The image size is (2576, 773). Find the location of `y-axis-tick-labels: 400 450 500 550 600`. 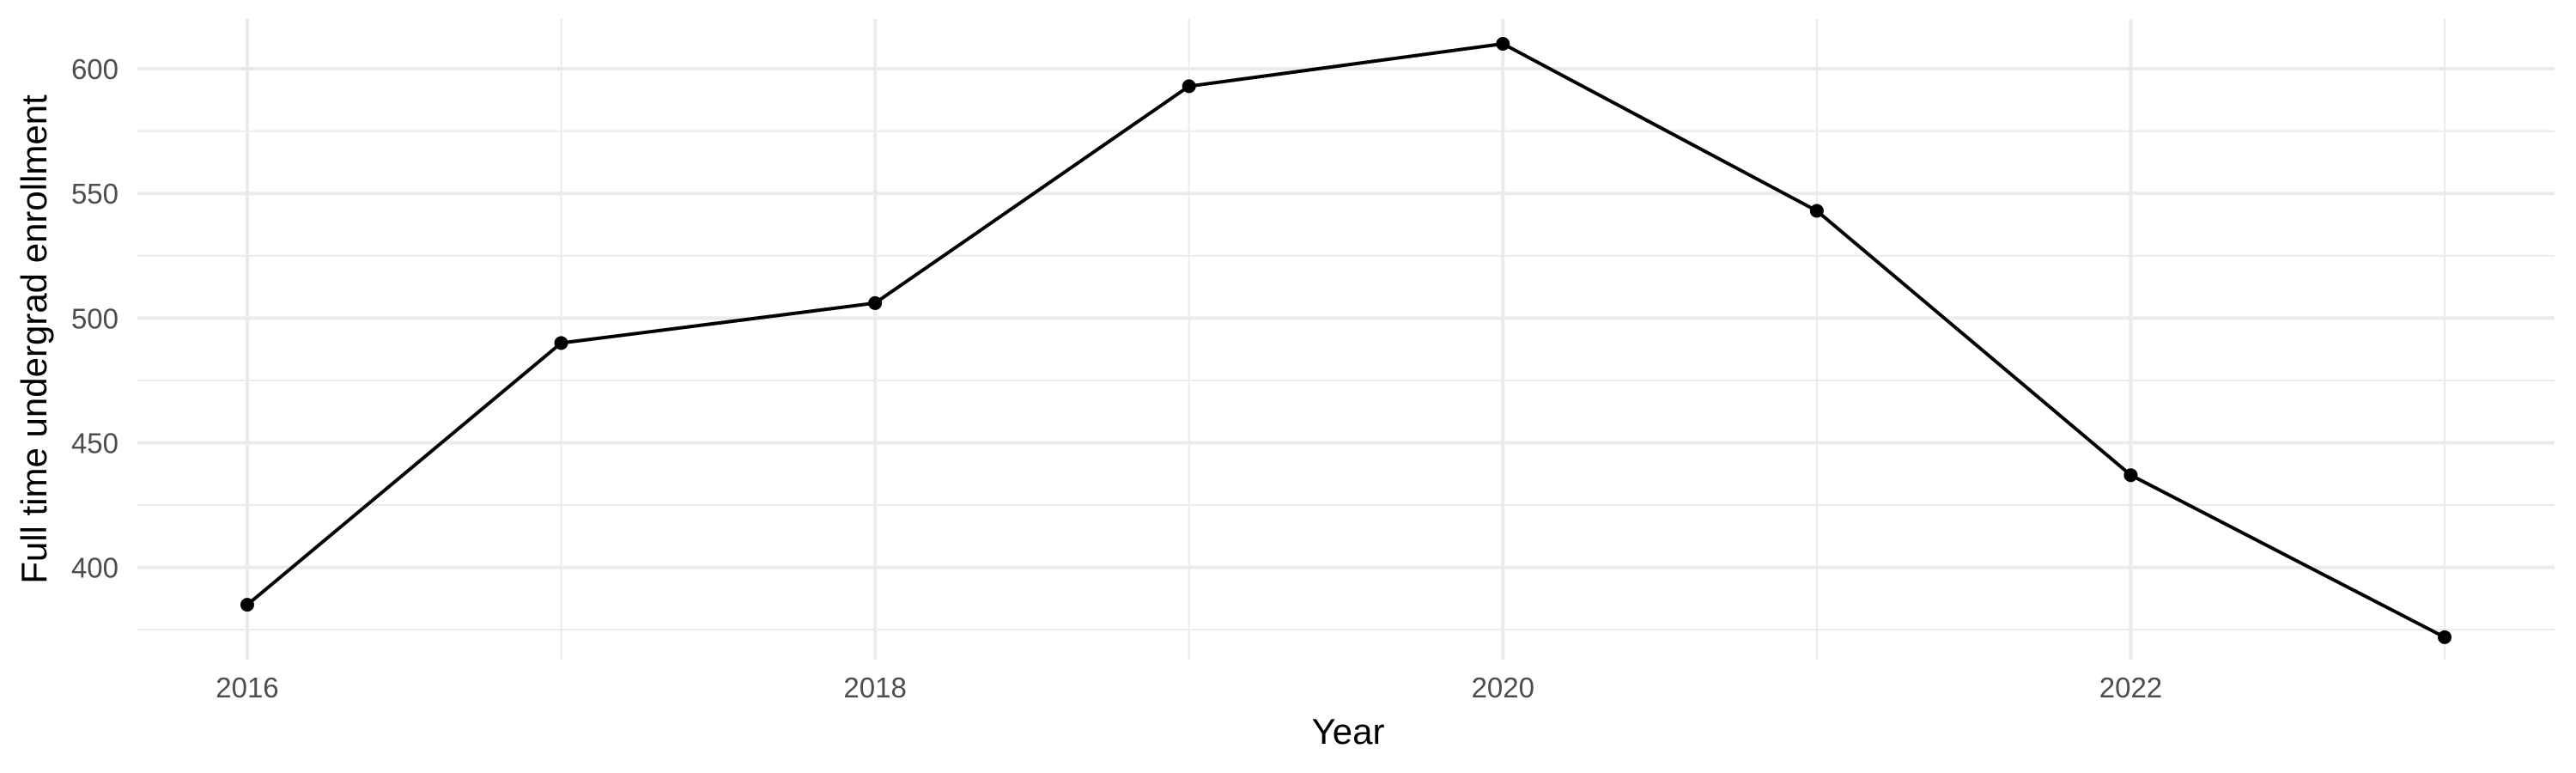

y-axis-tick-labels: 400 450 500 550 600 is located at coordinates (94, 318).